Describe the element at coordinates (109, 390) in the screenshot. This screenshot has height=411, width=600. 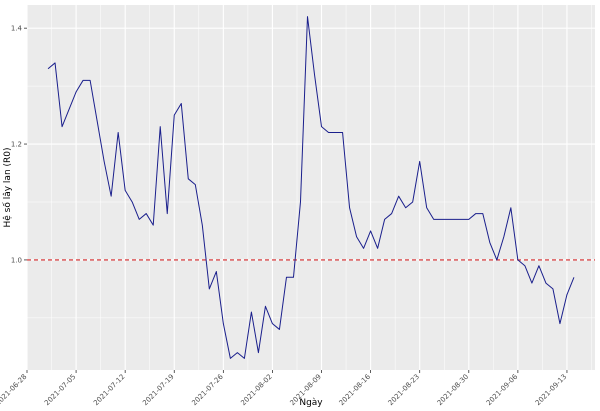
I see `x-tick-label: 2021-07-12` at that location.